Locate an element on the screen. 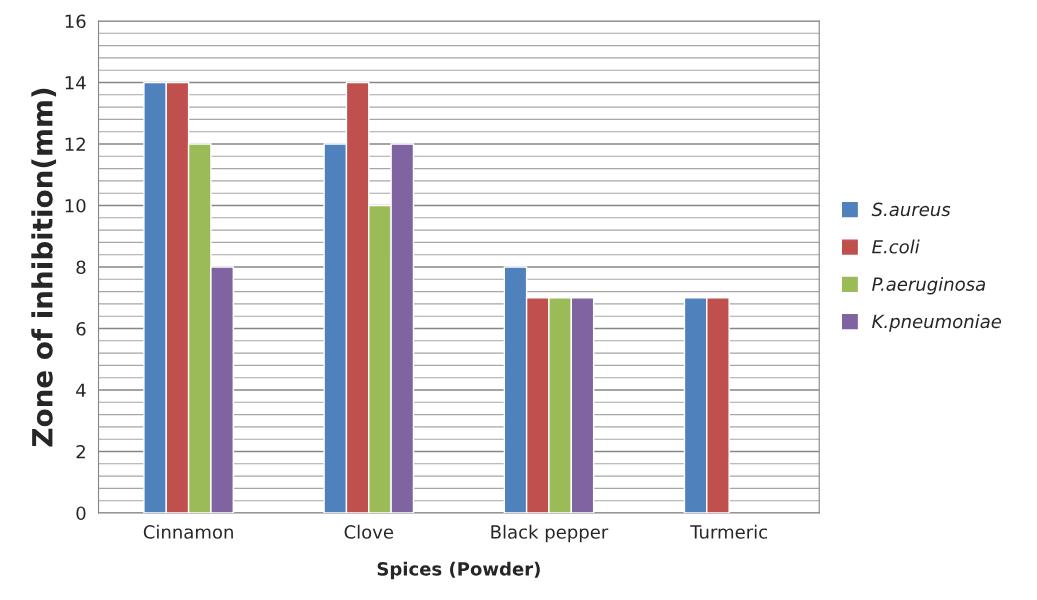 This screenshot has height=600, width=1037. y-tick-label: 2 is located at coordinates (80, 451).